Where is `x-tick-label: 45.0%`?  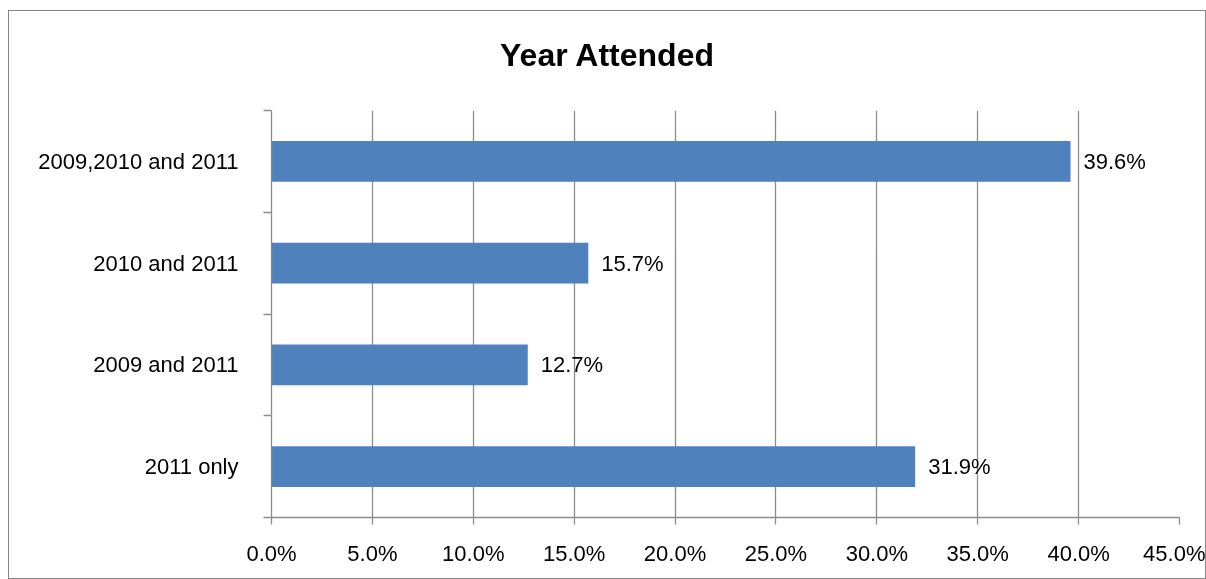 x-tick-label: 45.0% is located at coordinates (1174, 553).